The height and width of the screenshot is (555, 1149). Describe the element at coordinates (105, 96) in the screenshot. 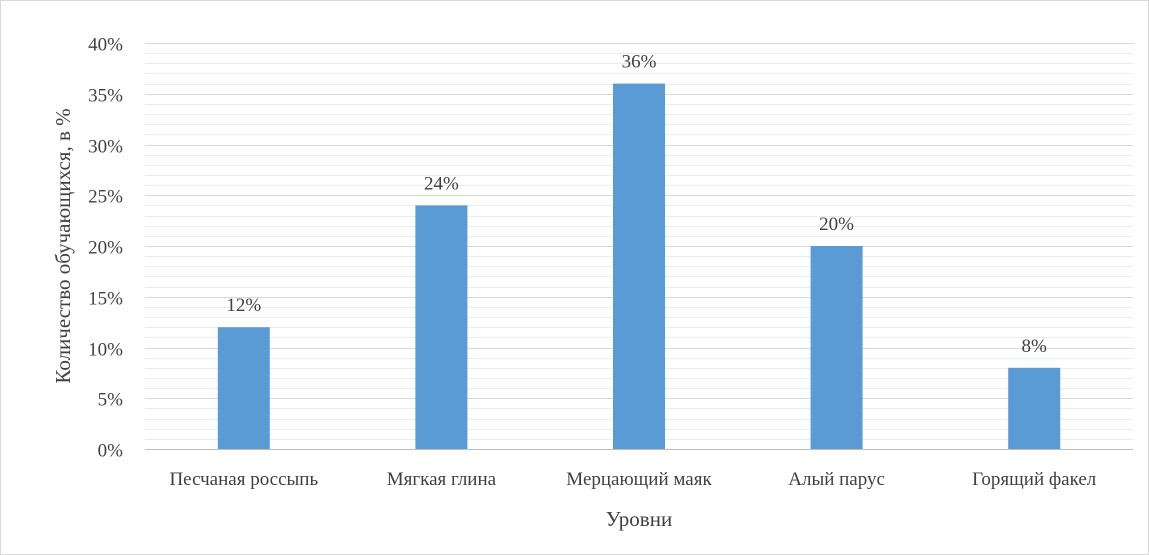

I see `y-tick-label: 35%` at that location.